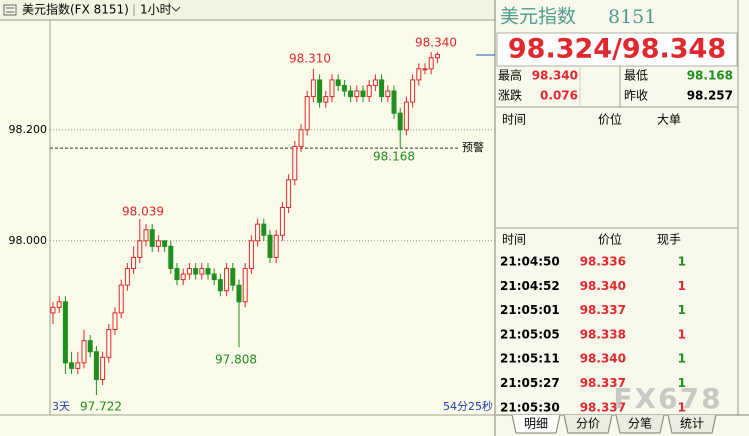 Image resolution: width=749 pixels, height=436 pixels. What do you see at coordinates (101, 407) in the screenshot?
I see `extreme-label: 97.722` at bounding box center [101, 407].